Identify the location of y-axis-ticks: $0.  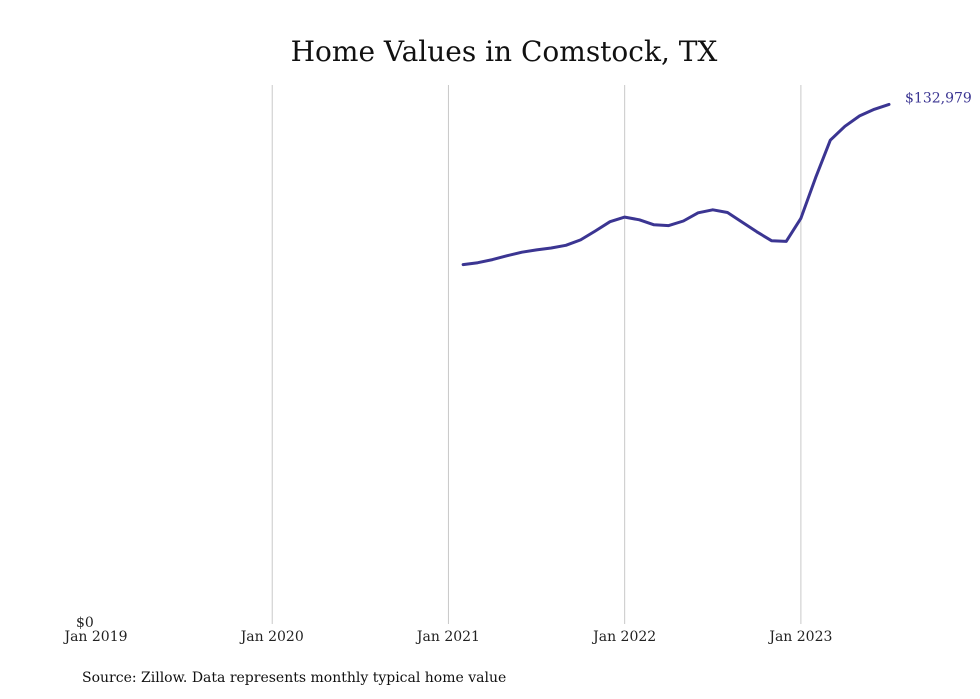
(85, 623).